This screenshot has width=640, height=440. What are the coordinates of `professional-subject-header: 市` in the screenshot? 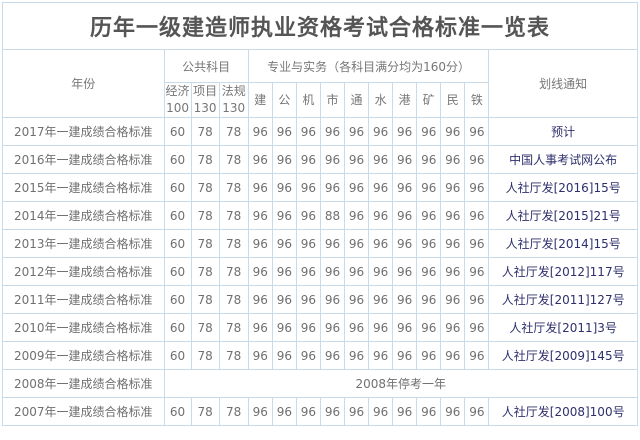 It's located at (332, 100).